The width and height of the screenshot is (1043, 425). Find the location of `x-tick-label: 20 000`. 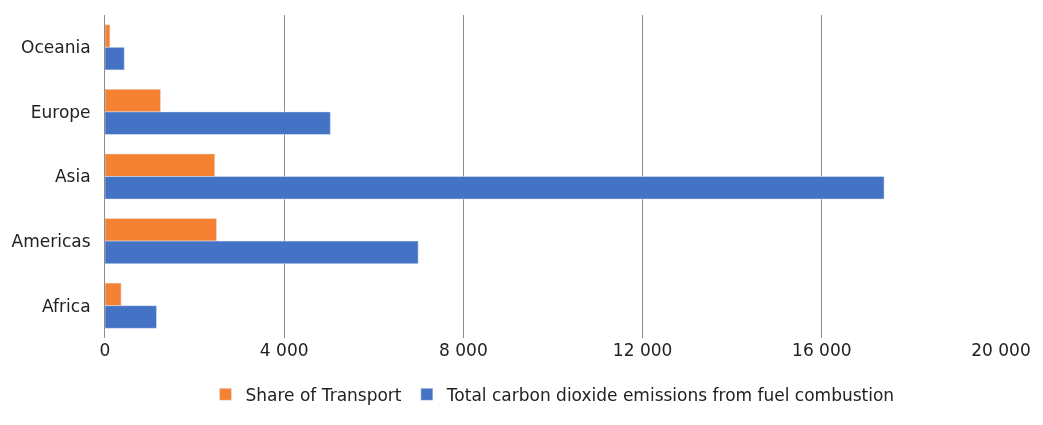

x-tick-label: 20 000 is located at coordinates (1001, 350).